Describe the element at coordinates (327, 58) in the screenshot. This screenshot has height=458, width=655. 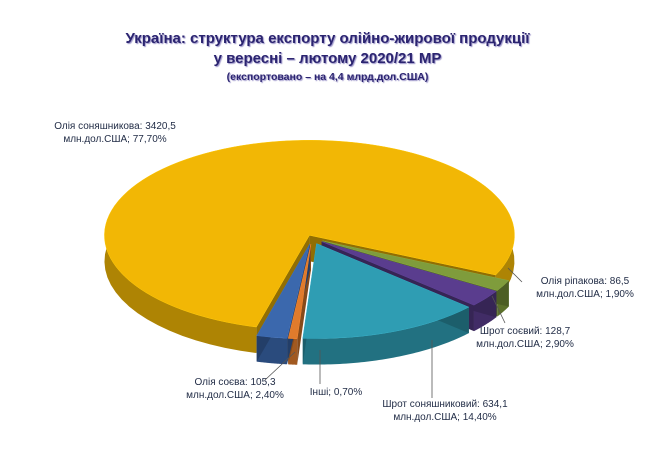
I see `chart-title: у вересні – лютому 2020/21 МР` at that location.